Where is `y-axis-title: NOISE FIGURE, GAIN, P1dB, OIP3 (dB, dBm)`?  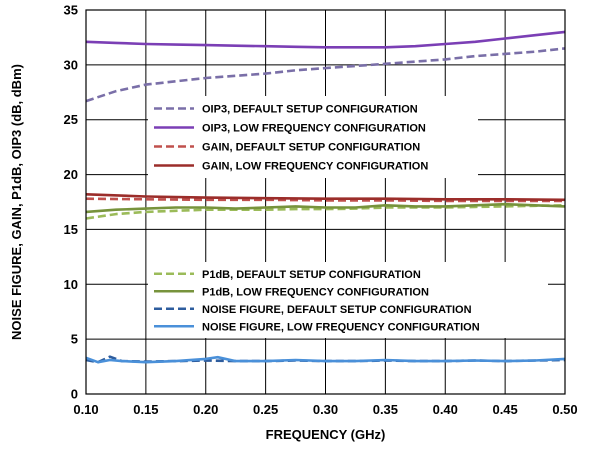
y-axis-title: NOISE FIGURE, GAIN, P1dB, OIP3 (dB, dBm) is located at coordinates (16, 202).